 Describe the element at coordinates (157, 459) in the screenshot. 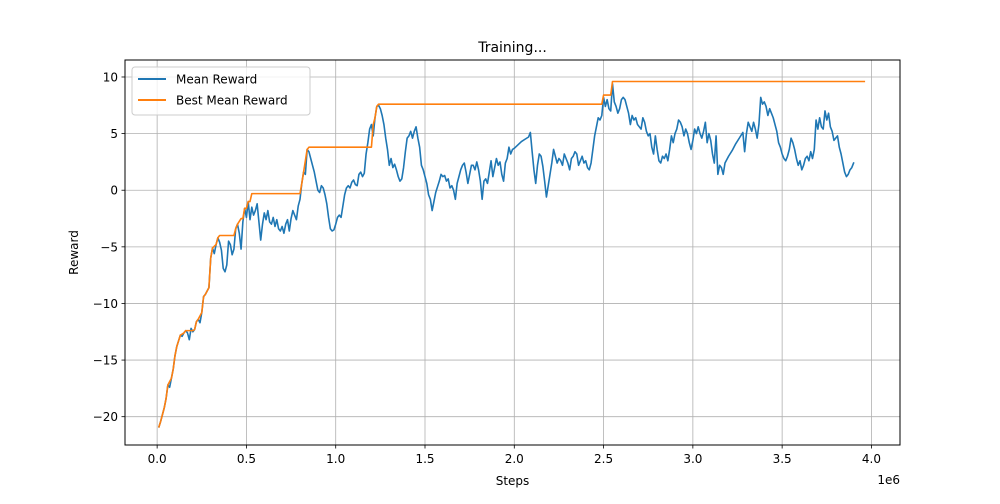

I see `x-tick-label: 0.0` at that location.